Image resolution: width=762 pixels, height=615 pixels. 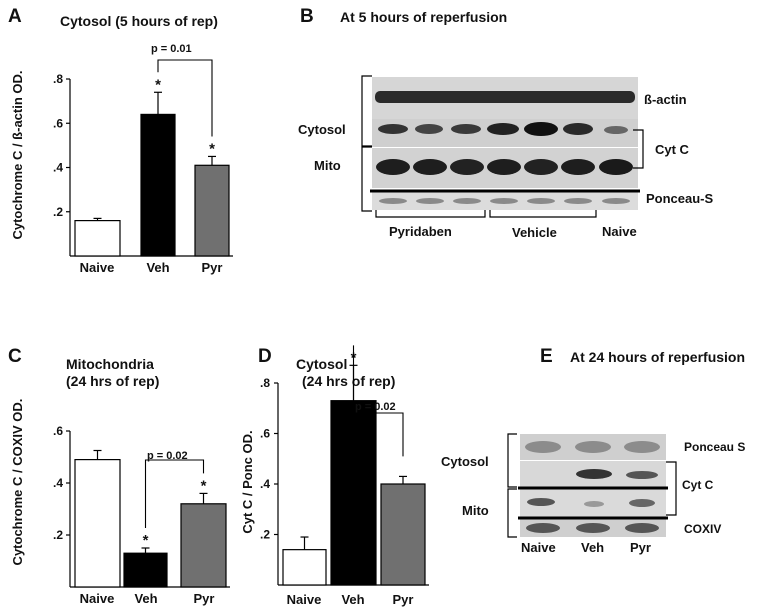 What do you see at coordinates (465, 461) in the screenshot?
I see `label-e-cytosol: Cytosol` at bounding box center [465, 461].